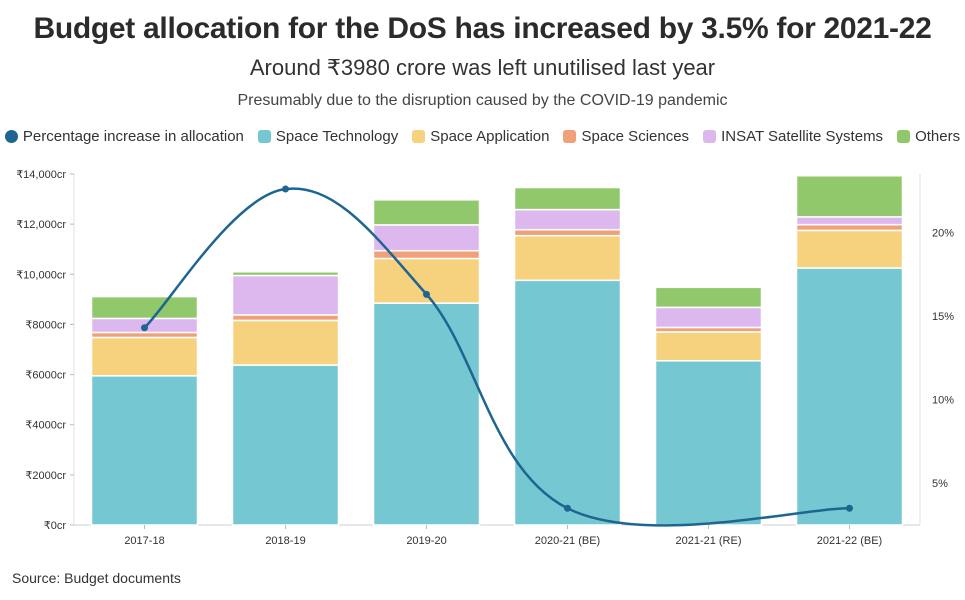 This screenshot has width=965, height=600. Describe the element at coordinates (904, 136) in the screenshot. I see `legend-swatch-others` at that location.